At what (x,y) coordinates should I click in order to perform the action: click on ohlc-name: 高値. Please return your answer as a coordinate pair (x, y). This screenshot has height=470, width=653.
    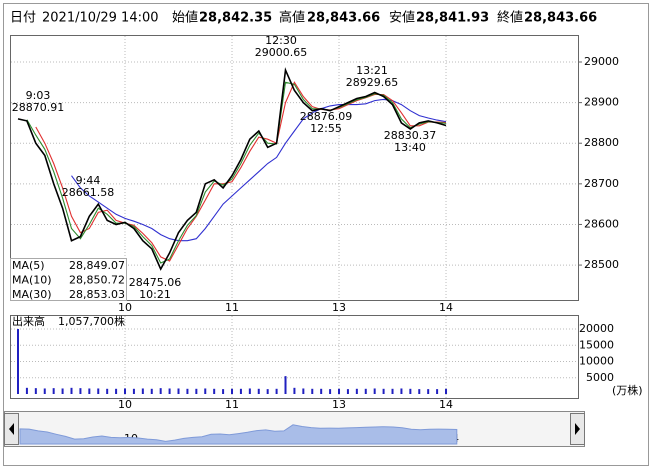
    Looking at the image, I should click on (292, 18).